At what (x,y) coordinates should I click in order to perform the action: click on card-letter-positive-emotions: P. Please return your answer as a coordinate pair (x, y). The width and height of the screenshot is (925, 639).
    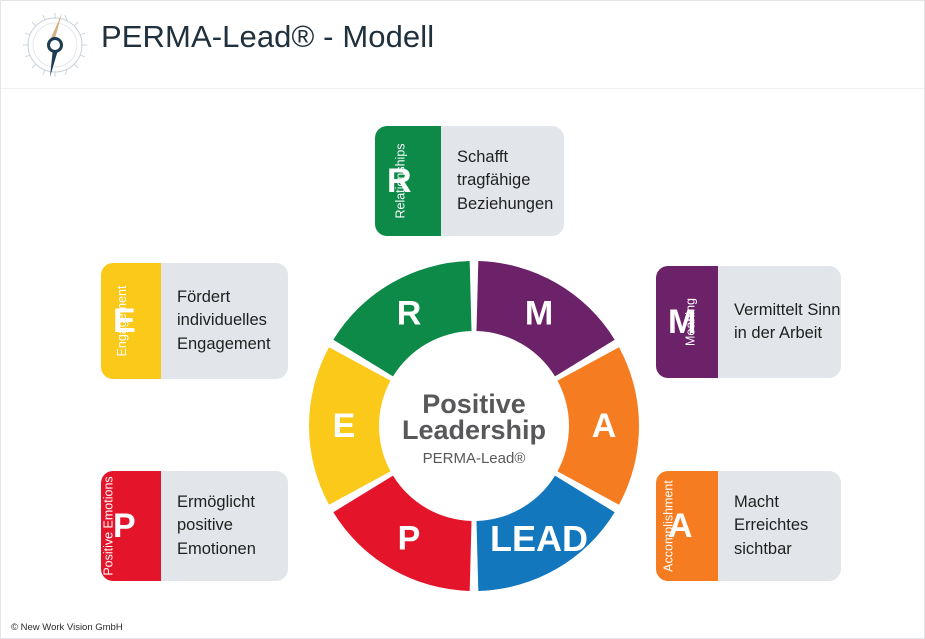
    Looking at the image, I should click on (124, 526).